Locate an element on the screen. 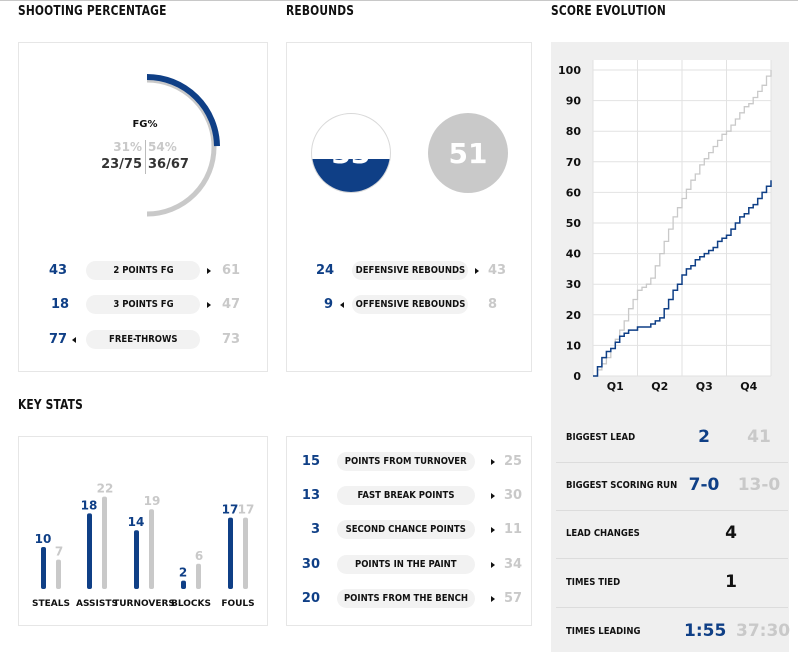 The height and width of the screenshot is (659, 798). points-row-label: POINTS FROM THE BENCH is located at coordinates (406, 598).